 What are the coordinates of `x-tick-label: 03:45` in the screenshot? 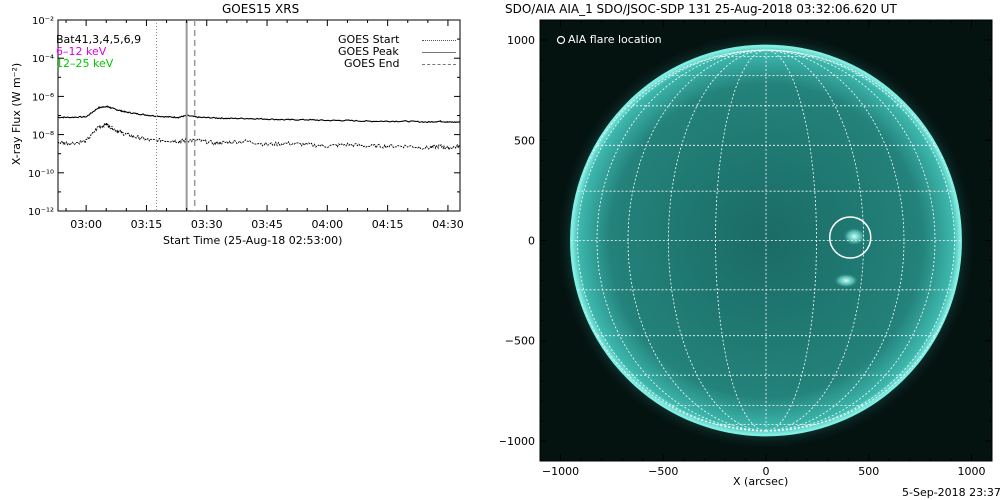 It's located at (267, 224).